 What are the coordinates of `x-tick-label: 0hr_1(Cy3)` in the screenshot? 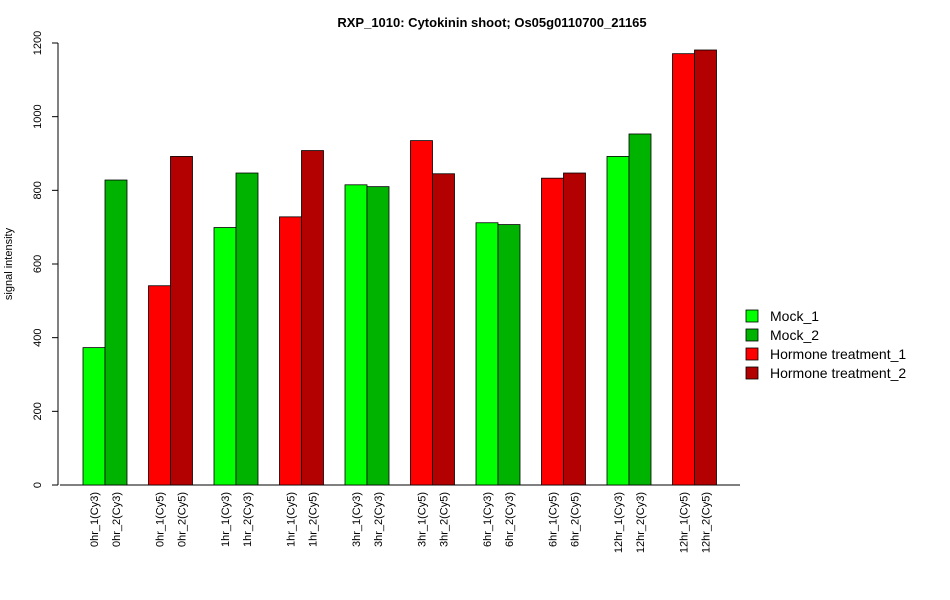 It's located at (95, 519).